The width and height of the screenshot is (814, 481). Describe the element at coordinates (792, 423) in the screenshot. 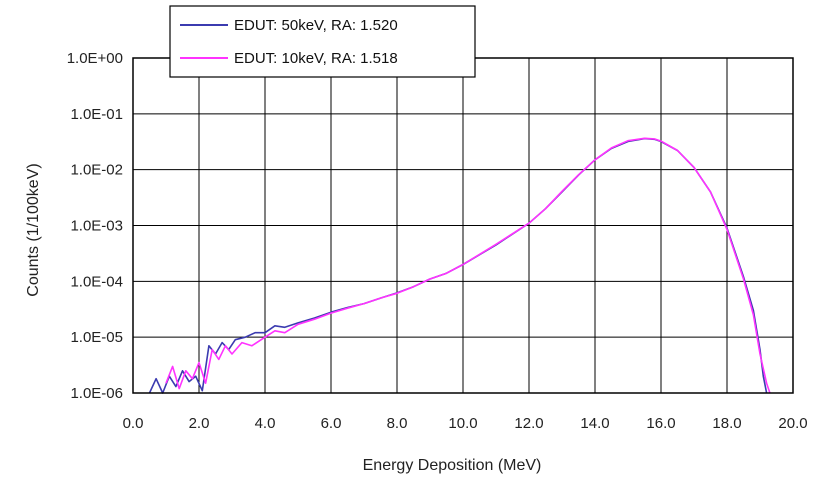

I see `x-tick-label: 20.0` at that location.